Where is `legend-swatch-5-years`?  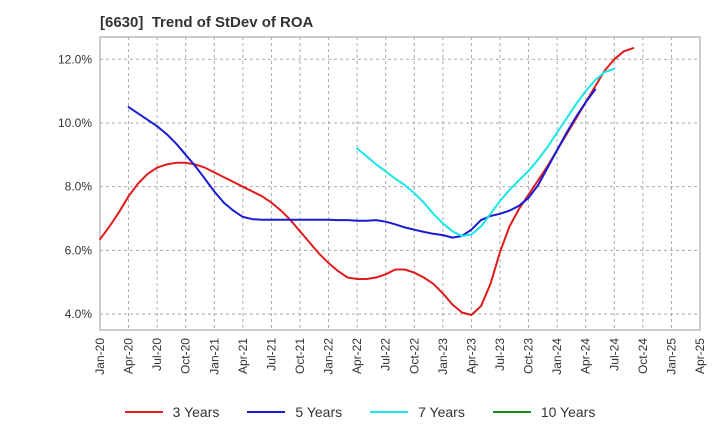
legend-swatch-5-years is located at coordinates (266, 412).